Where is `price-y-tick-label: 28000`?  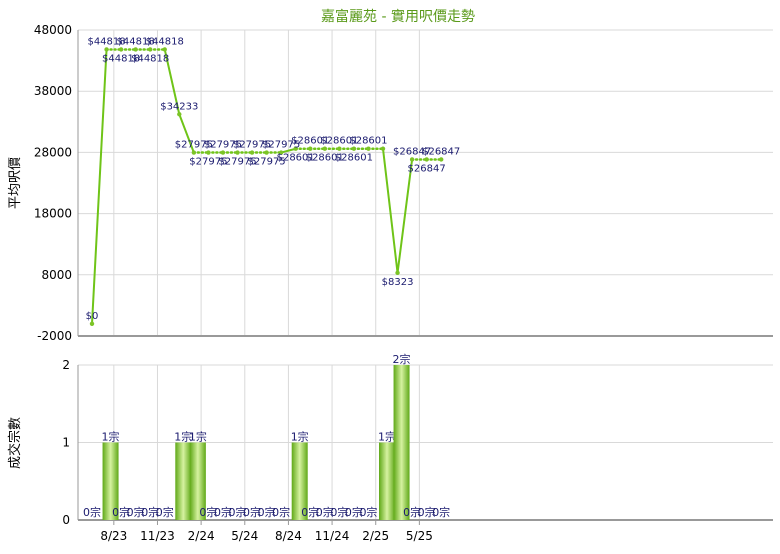 price-y-tick-label: 28000 is located at coordinates (53, 152).